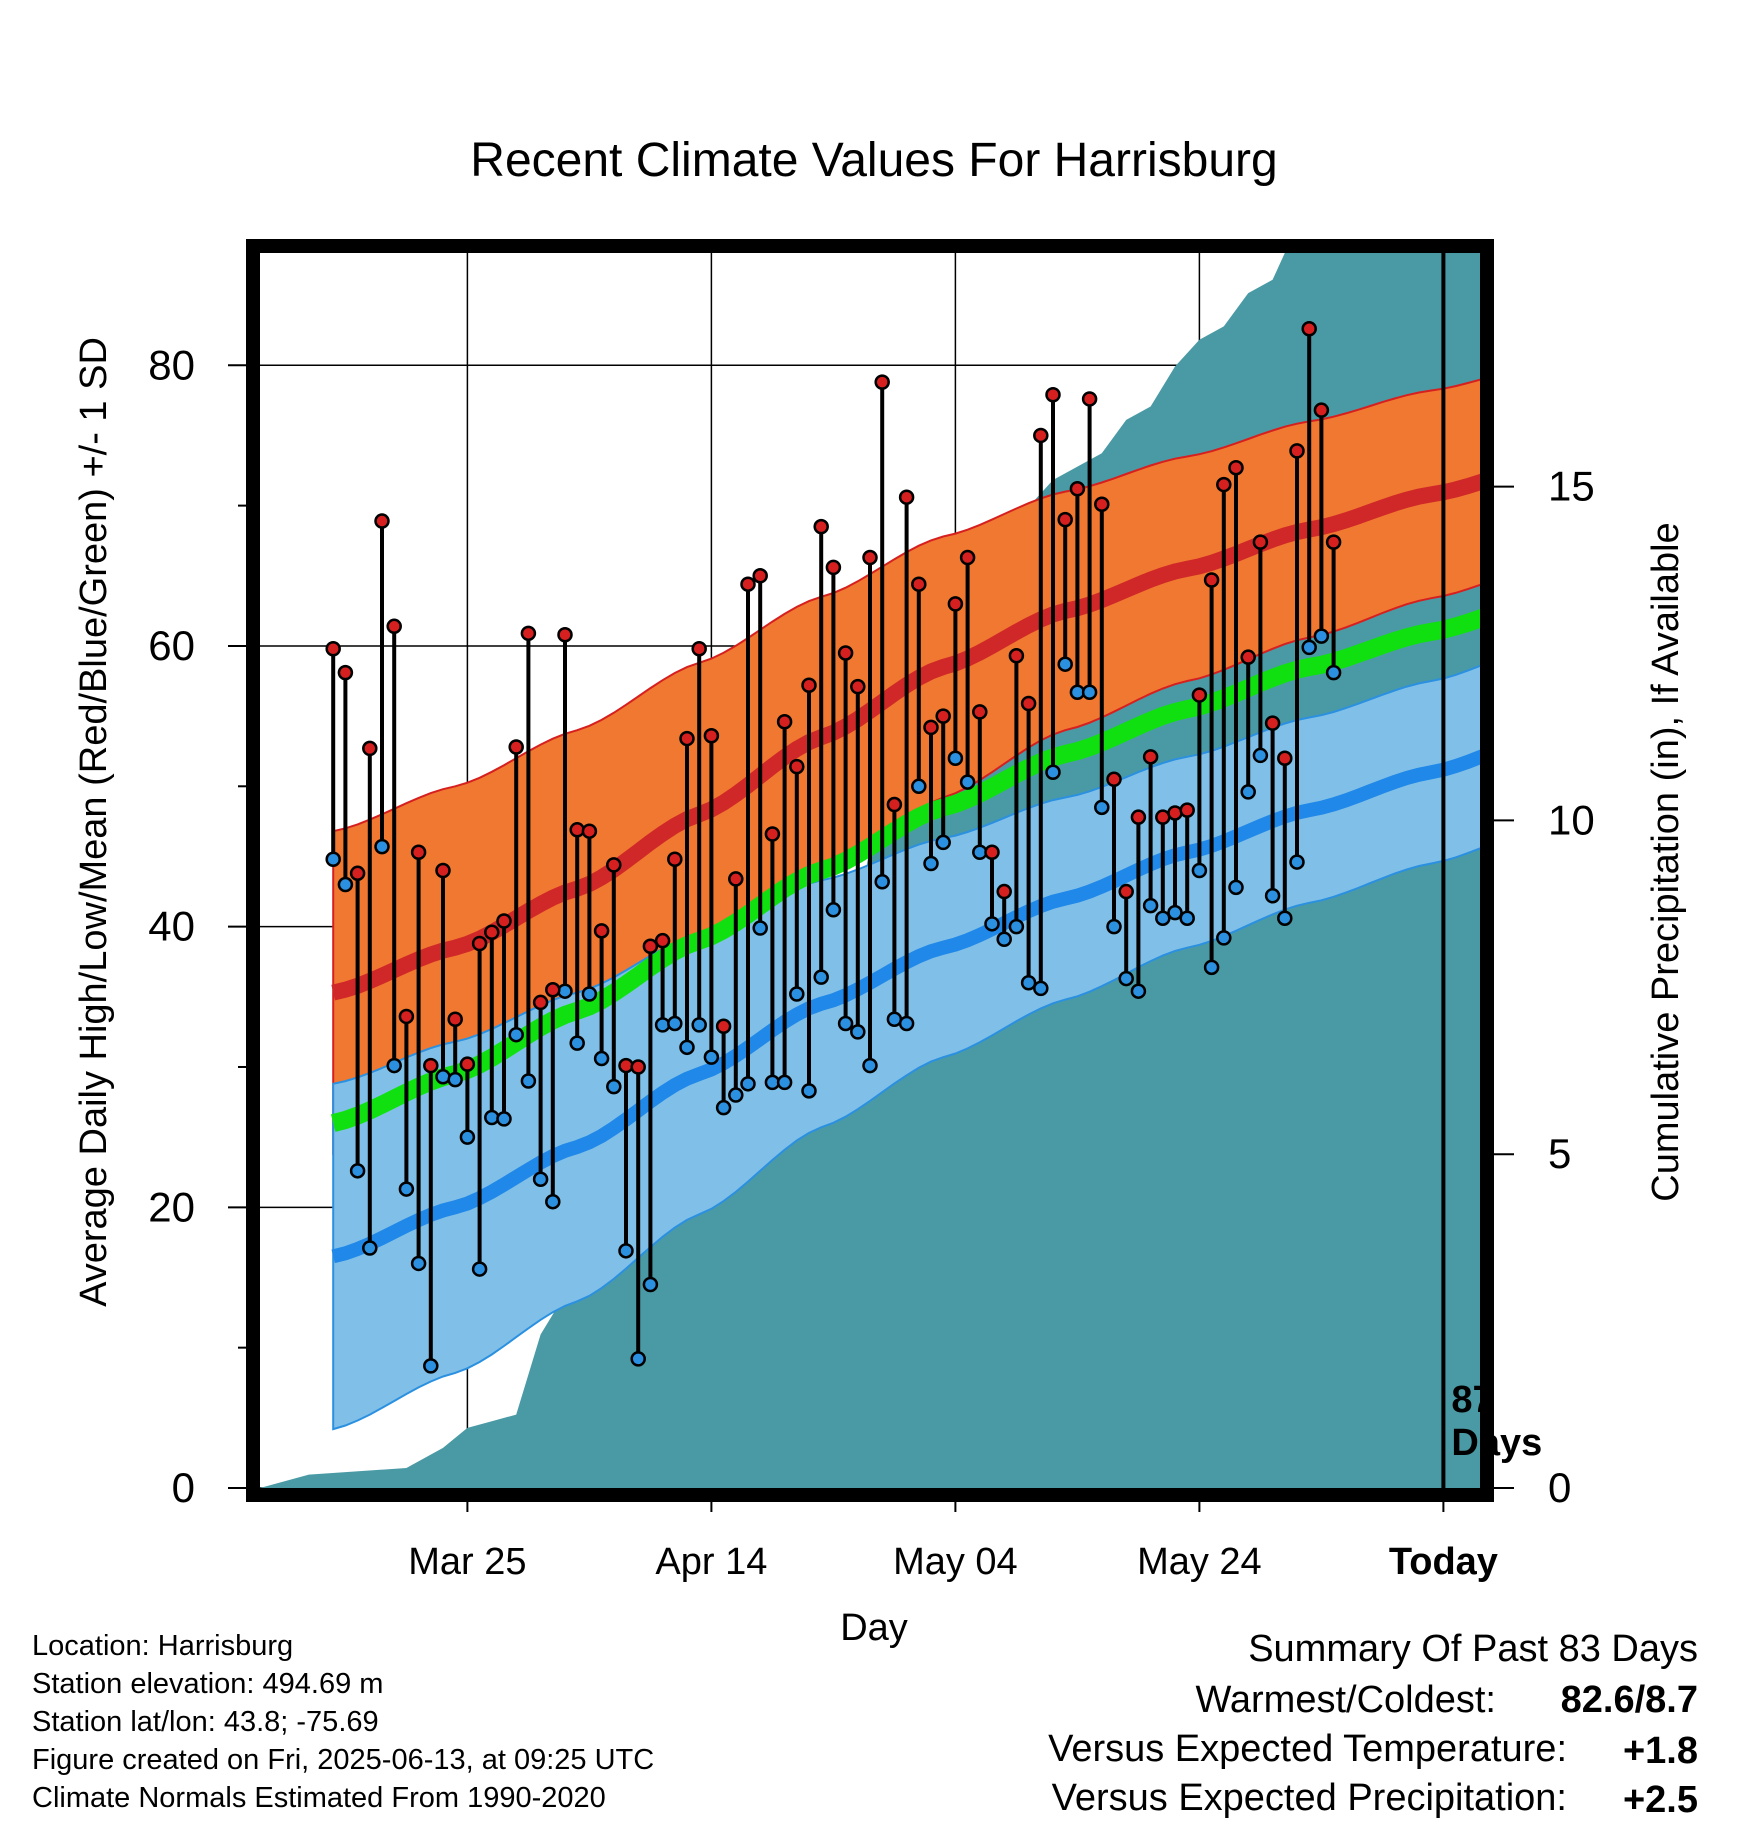 Image resolution: width=1748 pixels, height=1828 pixels. Describe the element at coordinates (1660, 1751) in the screenshot. I see `temp-vs-expected-value: +1.8` at that location.